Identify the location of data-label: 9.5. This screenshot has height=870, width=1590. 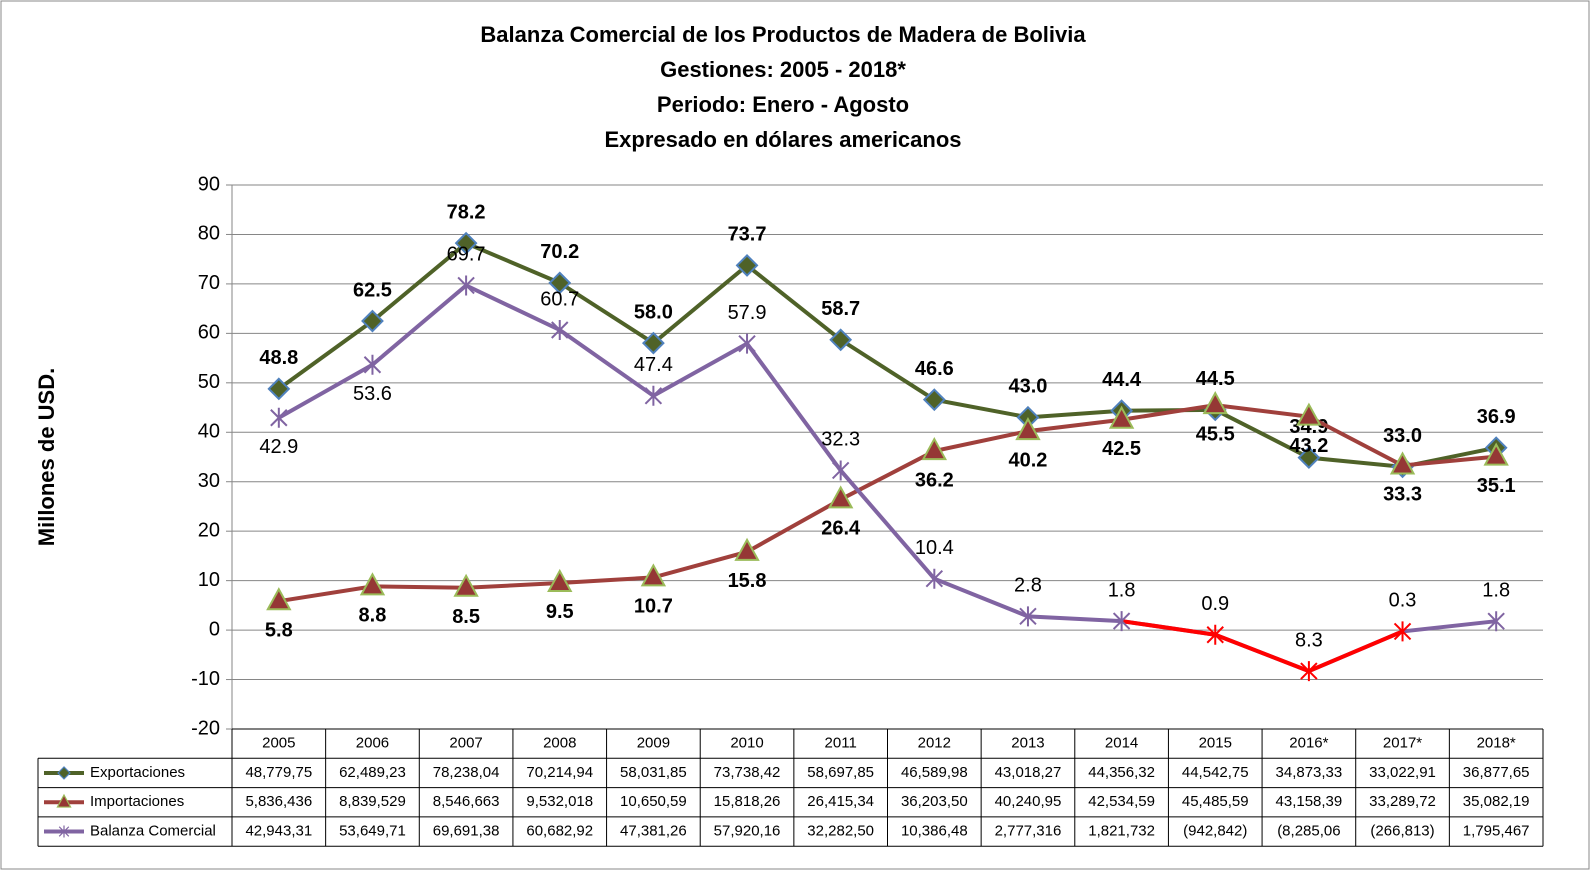
(560, 612).